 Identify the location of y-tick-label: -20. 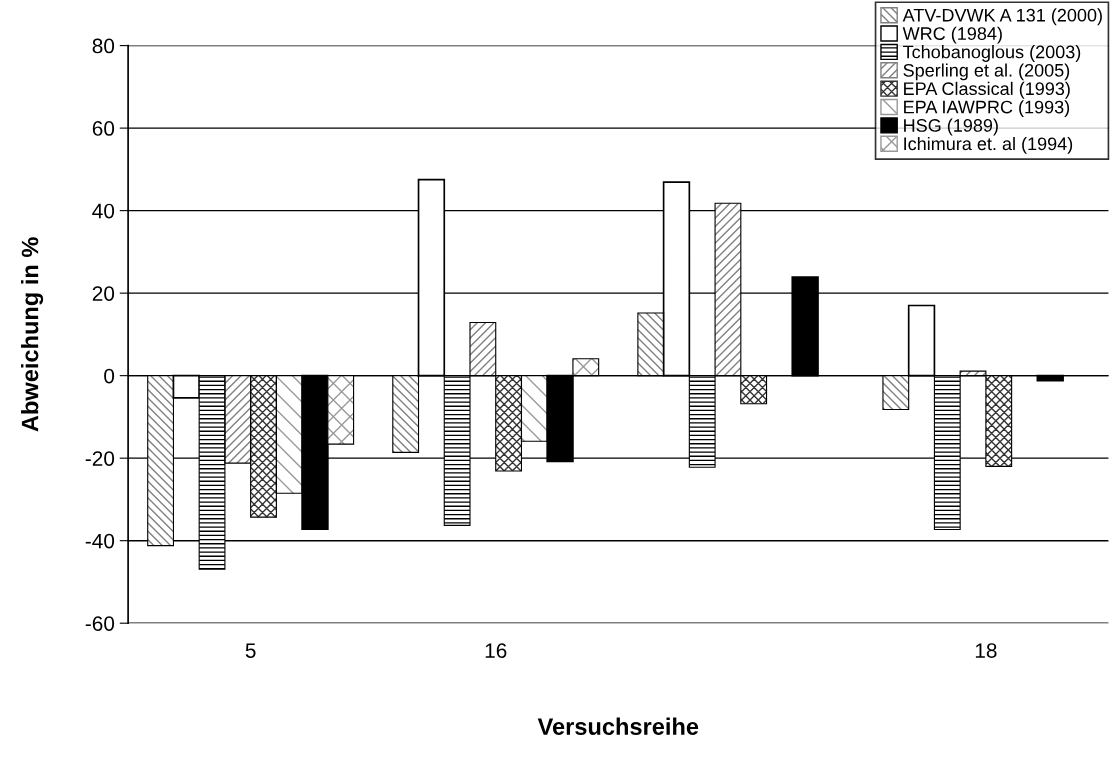
(100, 458).